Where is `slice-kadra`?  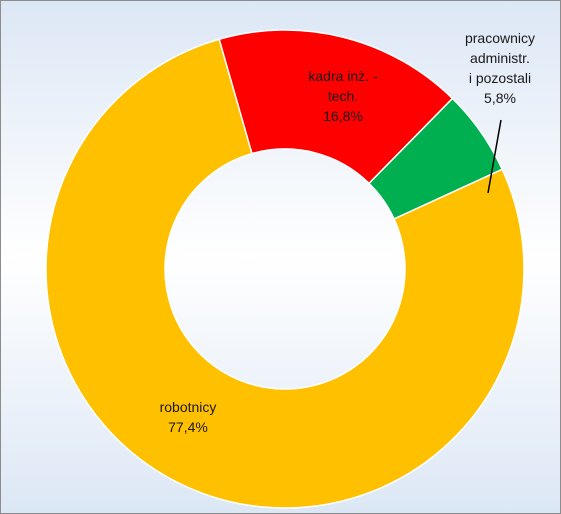 slice-kadra is located at coordinates (336, 107).